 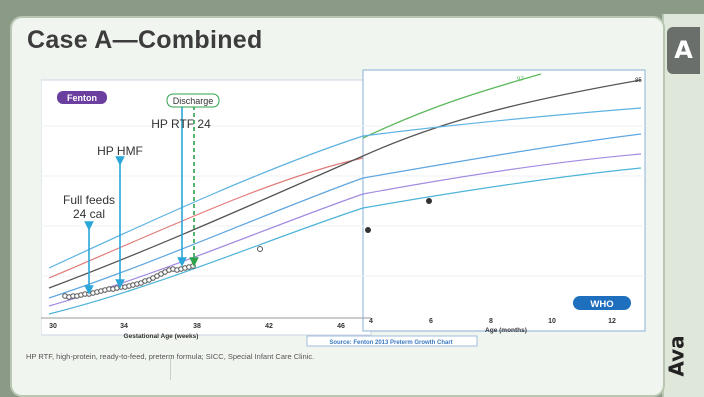 I want to click on percentile-97-curve, so click(x=452, y=106).